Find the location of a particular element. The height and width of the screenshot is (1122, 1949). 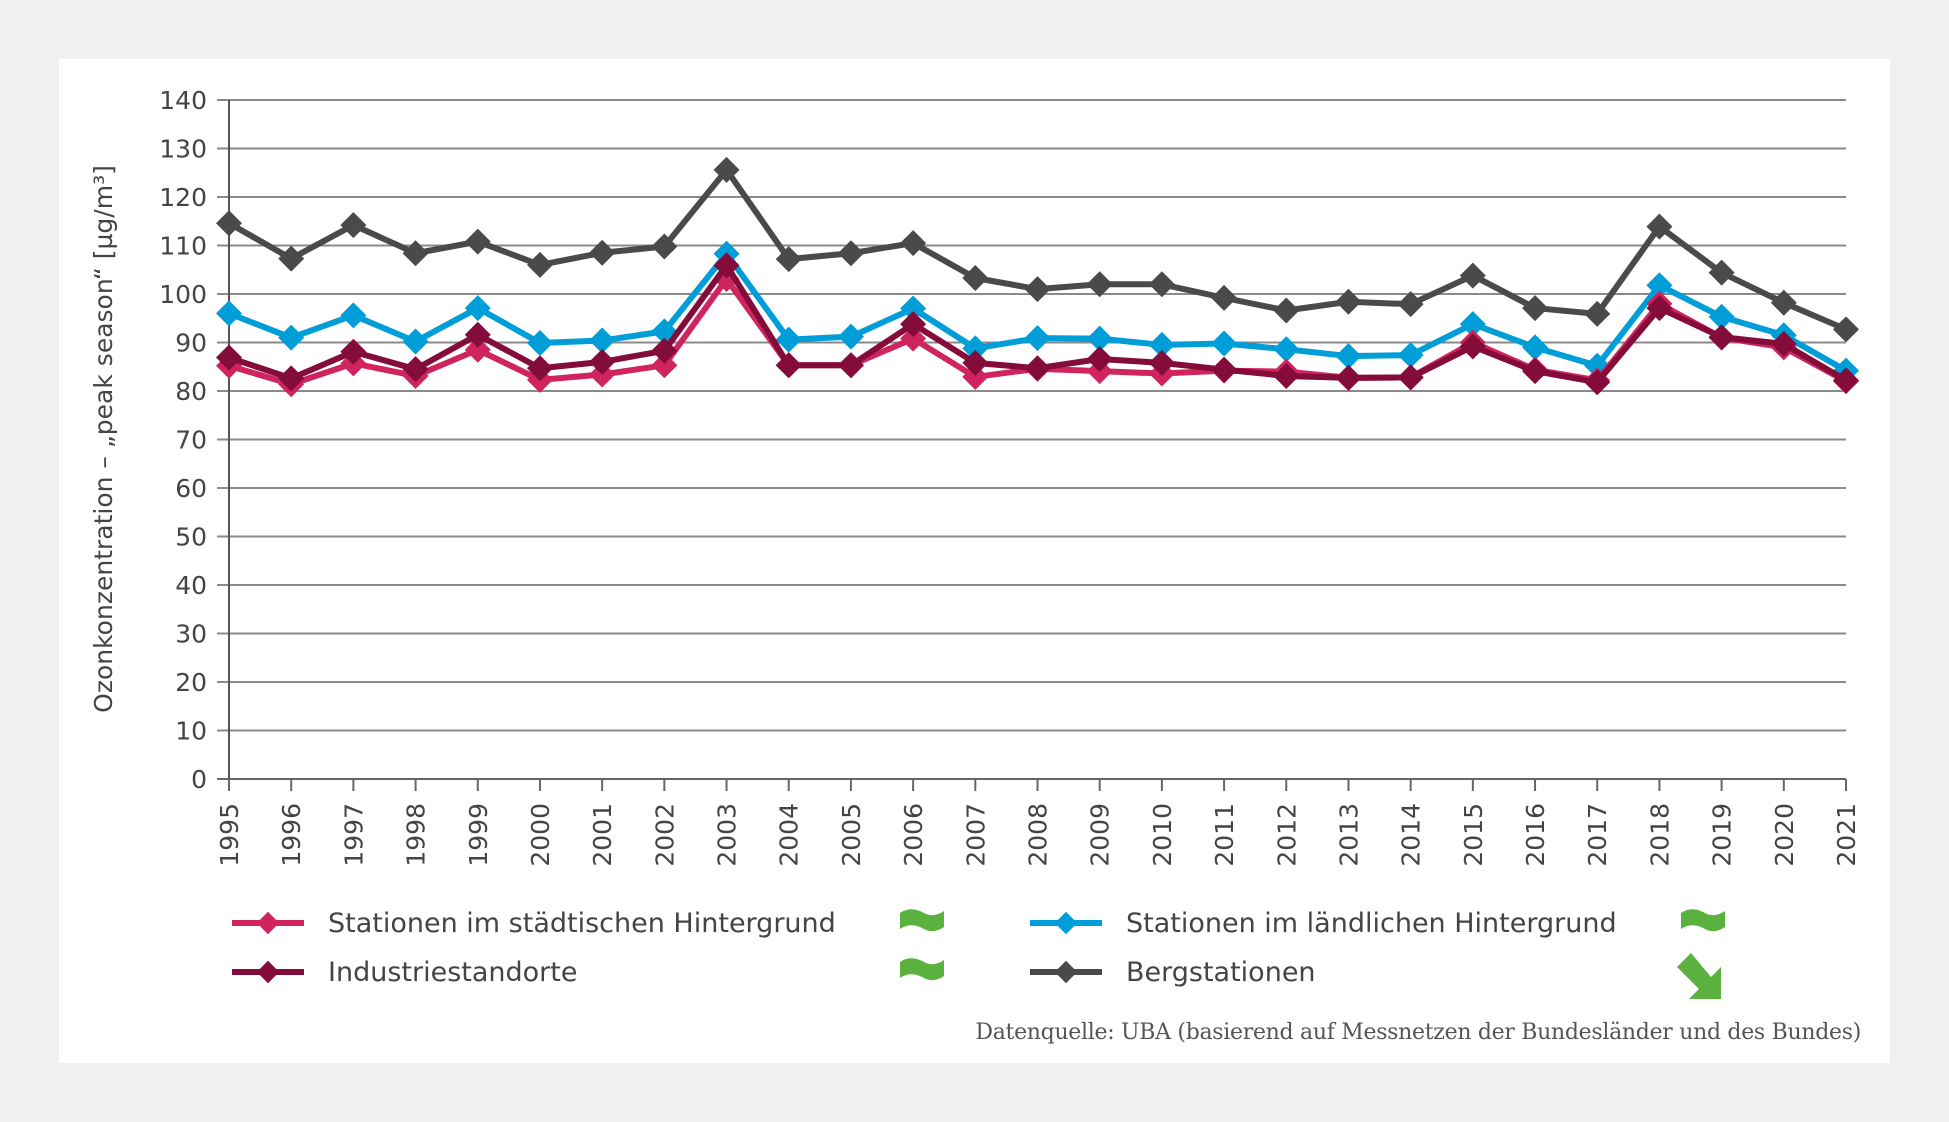

x-tick-label: 2010 is located at coordinates (1162, 835).